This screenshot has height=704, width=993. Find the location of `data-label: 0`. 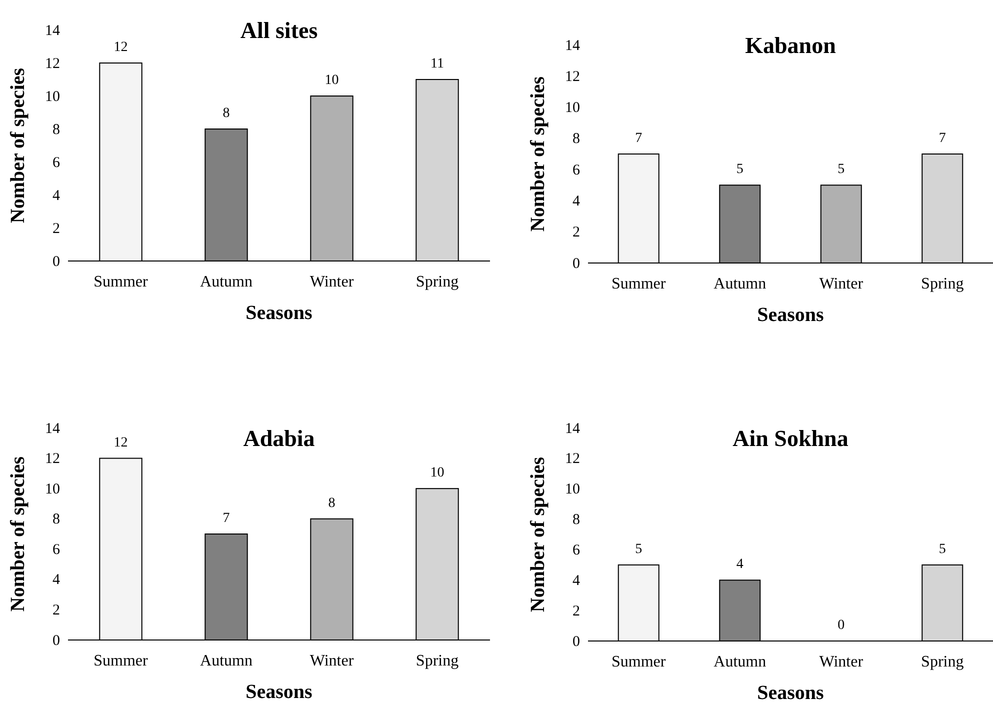

data-label: 0 is located at coordinates (841, 625).